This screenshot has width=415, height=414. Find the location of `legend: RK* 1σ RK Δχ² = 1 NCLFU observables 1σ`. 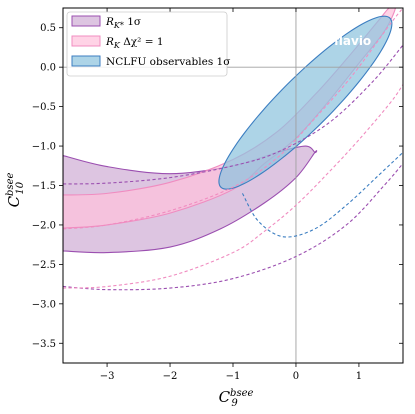

legend: RK* 1σ RK Δχ² = 1 NCLFU observables 1σ is located at coordinates (148, 44).